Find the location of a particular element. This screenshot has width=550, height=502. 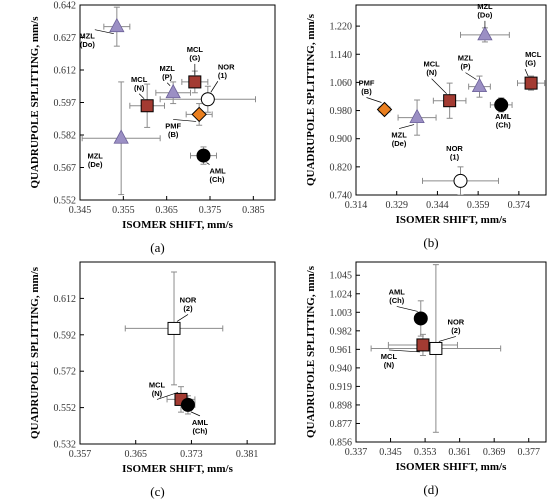

y-tick-label: 0.597 is located at coordinates (65, 103).